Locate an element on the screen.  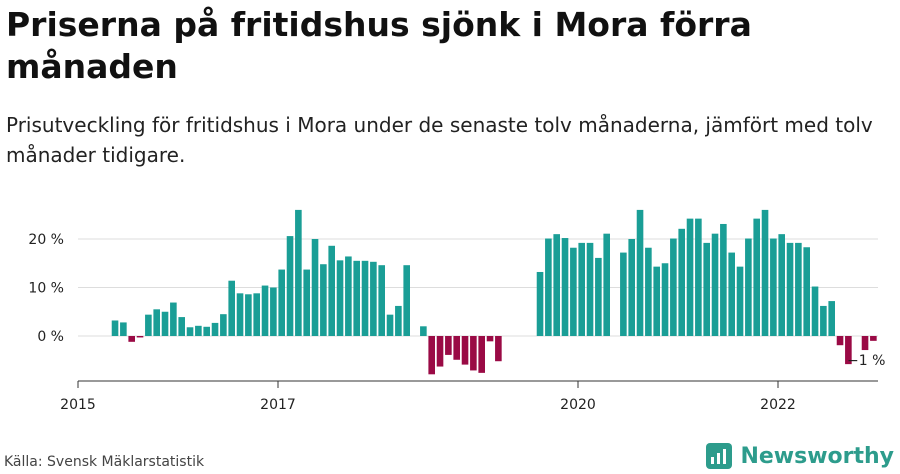
x-tick-label: 2015 is located at coordinates (78, 405).